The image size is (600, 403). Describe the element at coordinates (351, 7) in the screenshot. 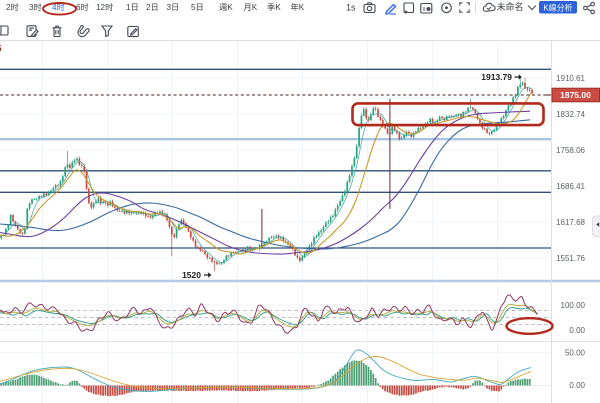

I see `svg-text: 1s` at that location.